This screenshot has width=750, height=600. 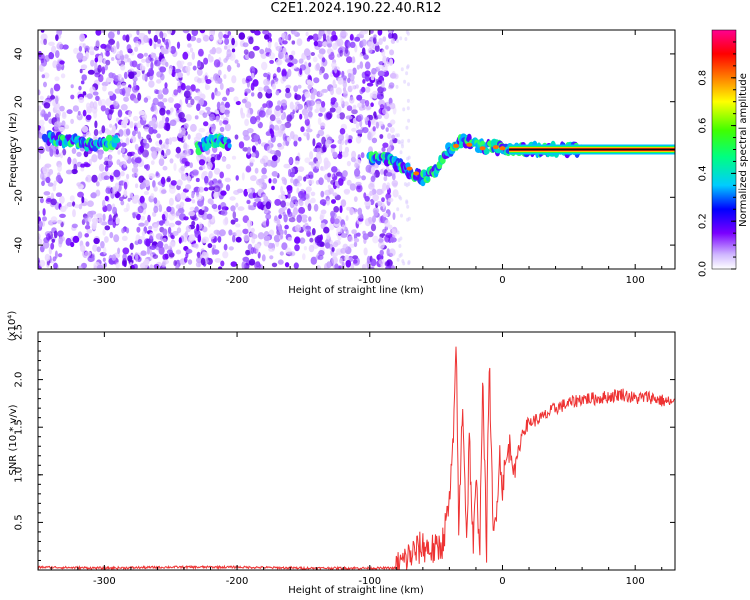 What do you see at coordinates (19, 149) in the screenshot?
I see `y-tick-label: 0` at bounding box center [19, 149].